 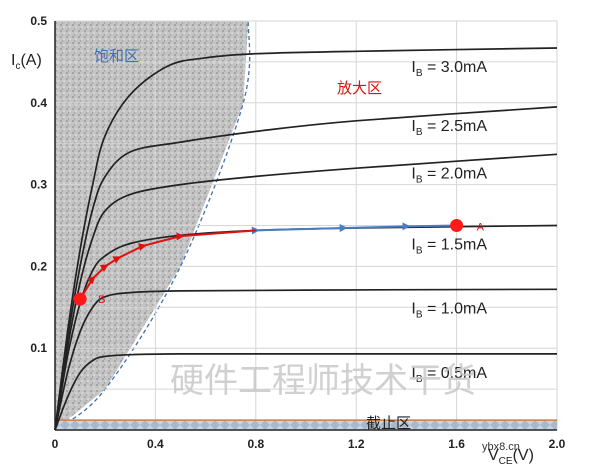 What do you see at coordinates (449, 375) in the screenshot?
I see `curve-label-0: IB = 0.5mA` at bounding box center [449, 375].